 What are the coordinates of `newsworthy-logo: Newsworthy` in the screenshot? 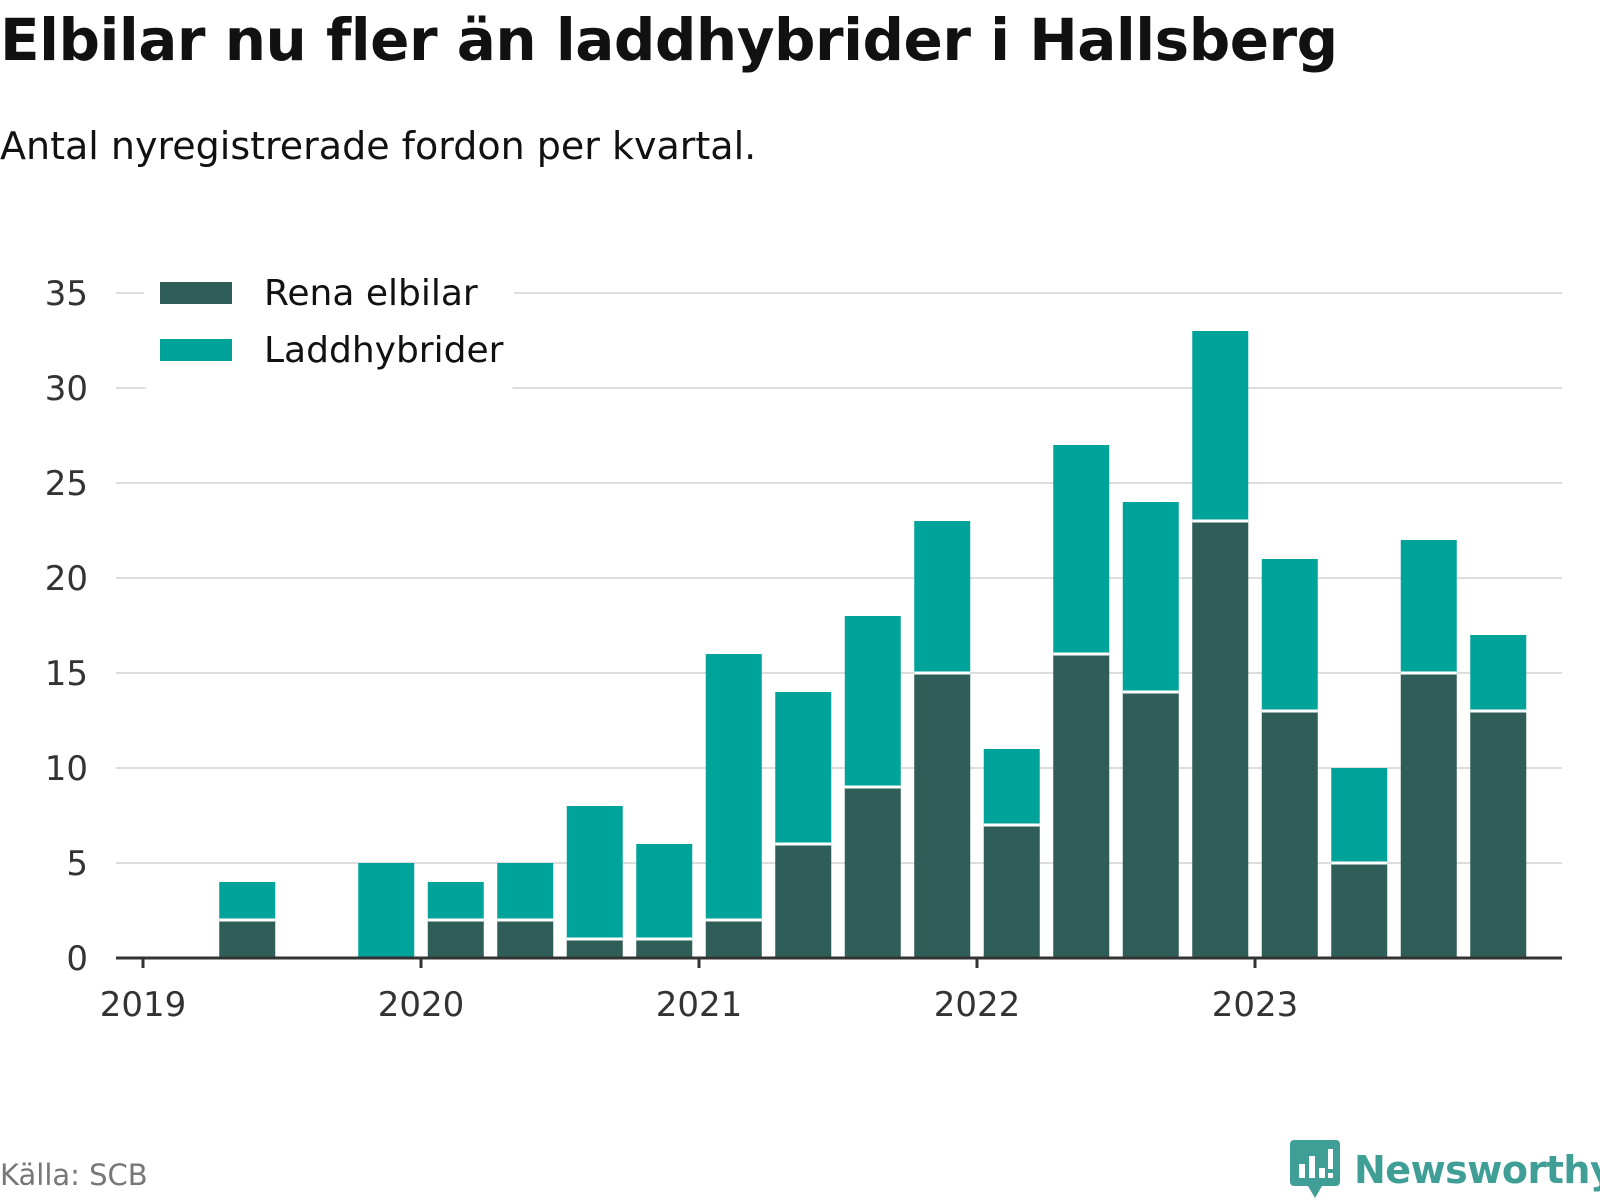 It's located at (1445, 1170).